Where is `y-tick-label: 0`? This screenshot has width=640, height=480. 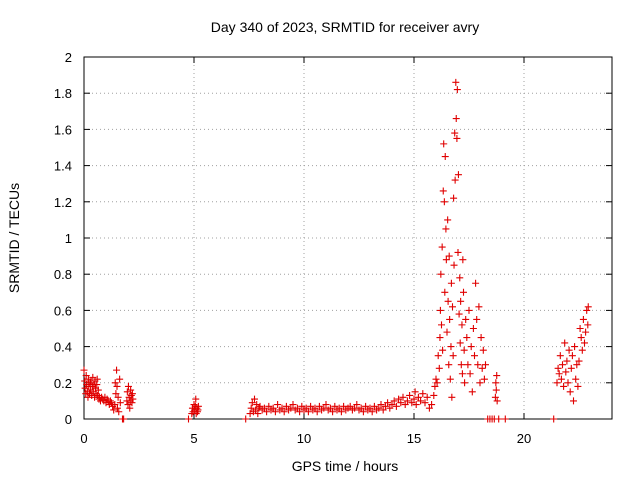
y-tick-label: 0 is located at coordinates (68, 419).